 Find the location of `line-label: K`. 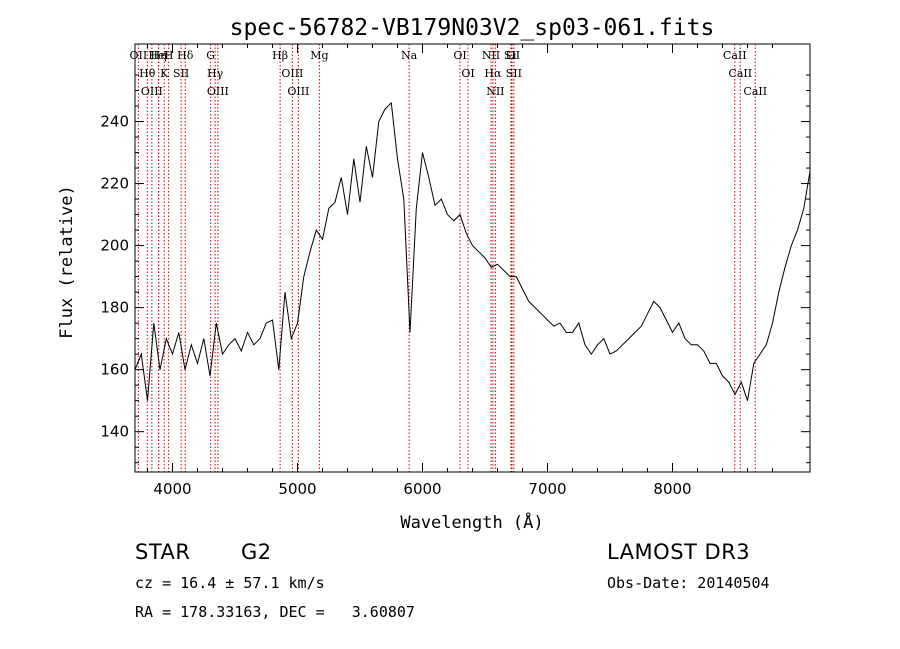

line-label: K is located at coordinates (164, 73).